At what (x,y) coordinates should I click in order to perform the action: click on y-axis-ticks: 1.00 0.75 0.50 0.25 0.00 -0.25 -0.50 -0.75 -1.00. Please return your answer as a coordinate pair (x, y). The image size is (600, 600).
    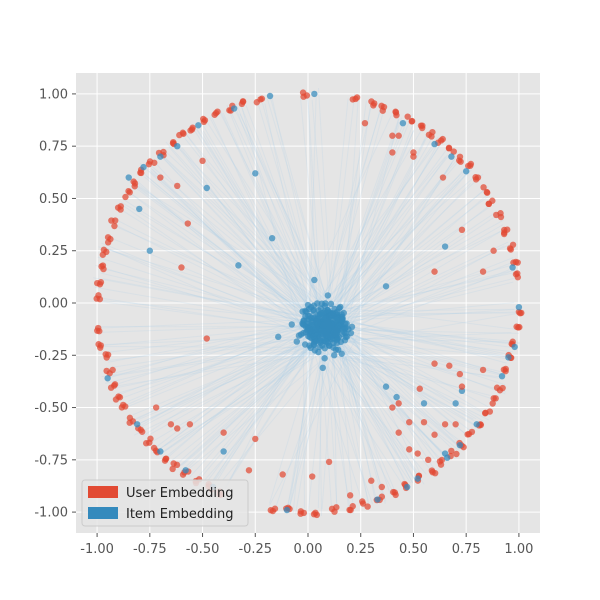
    Looking at the image, I should click on (55, 304).